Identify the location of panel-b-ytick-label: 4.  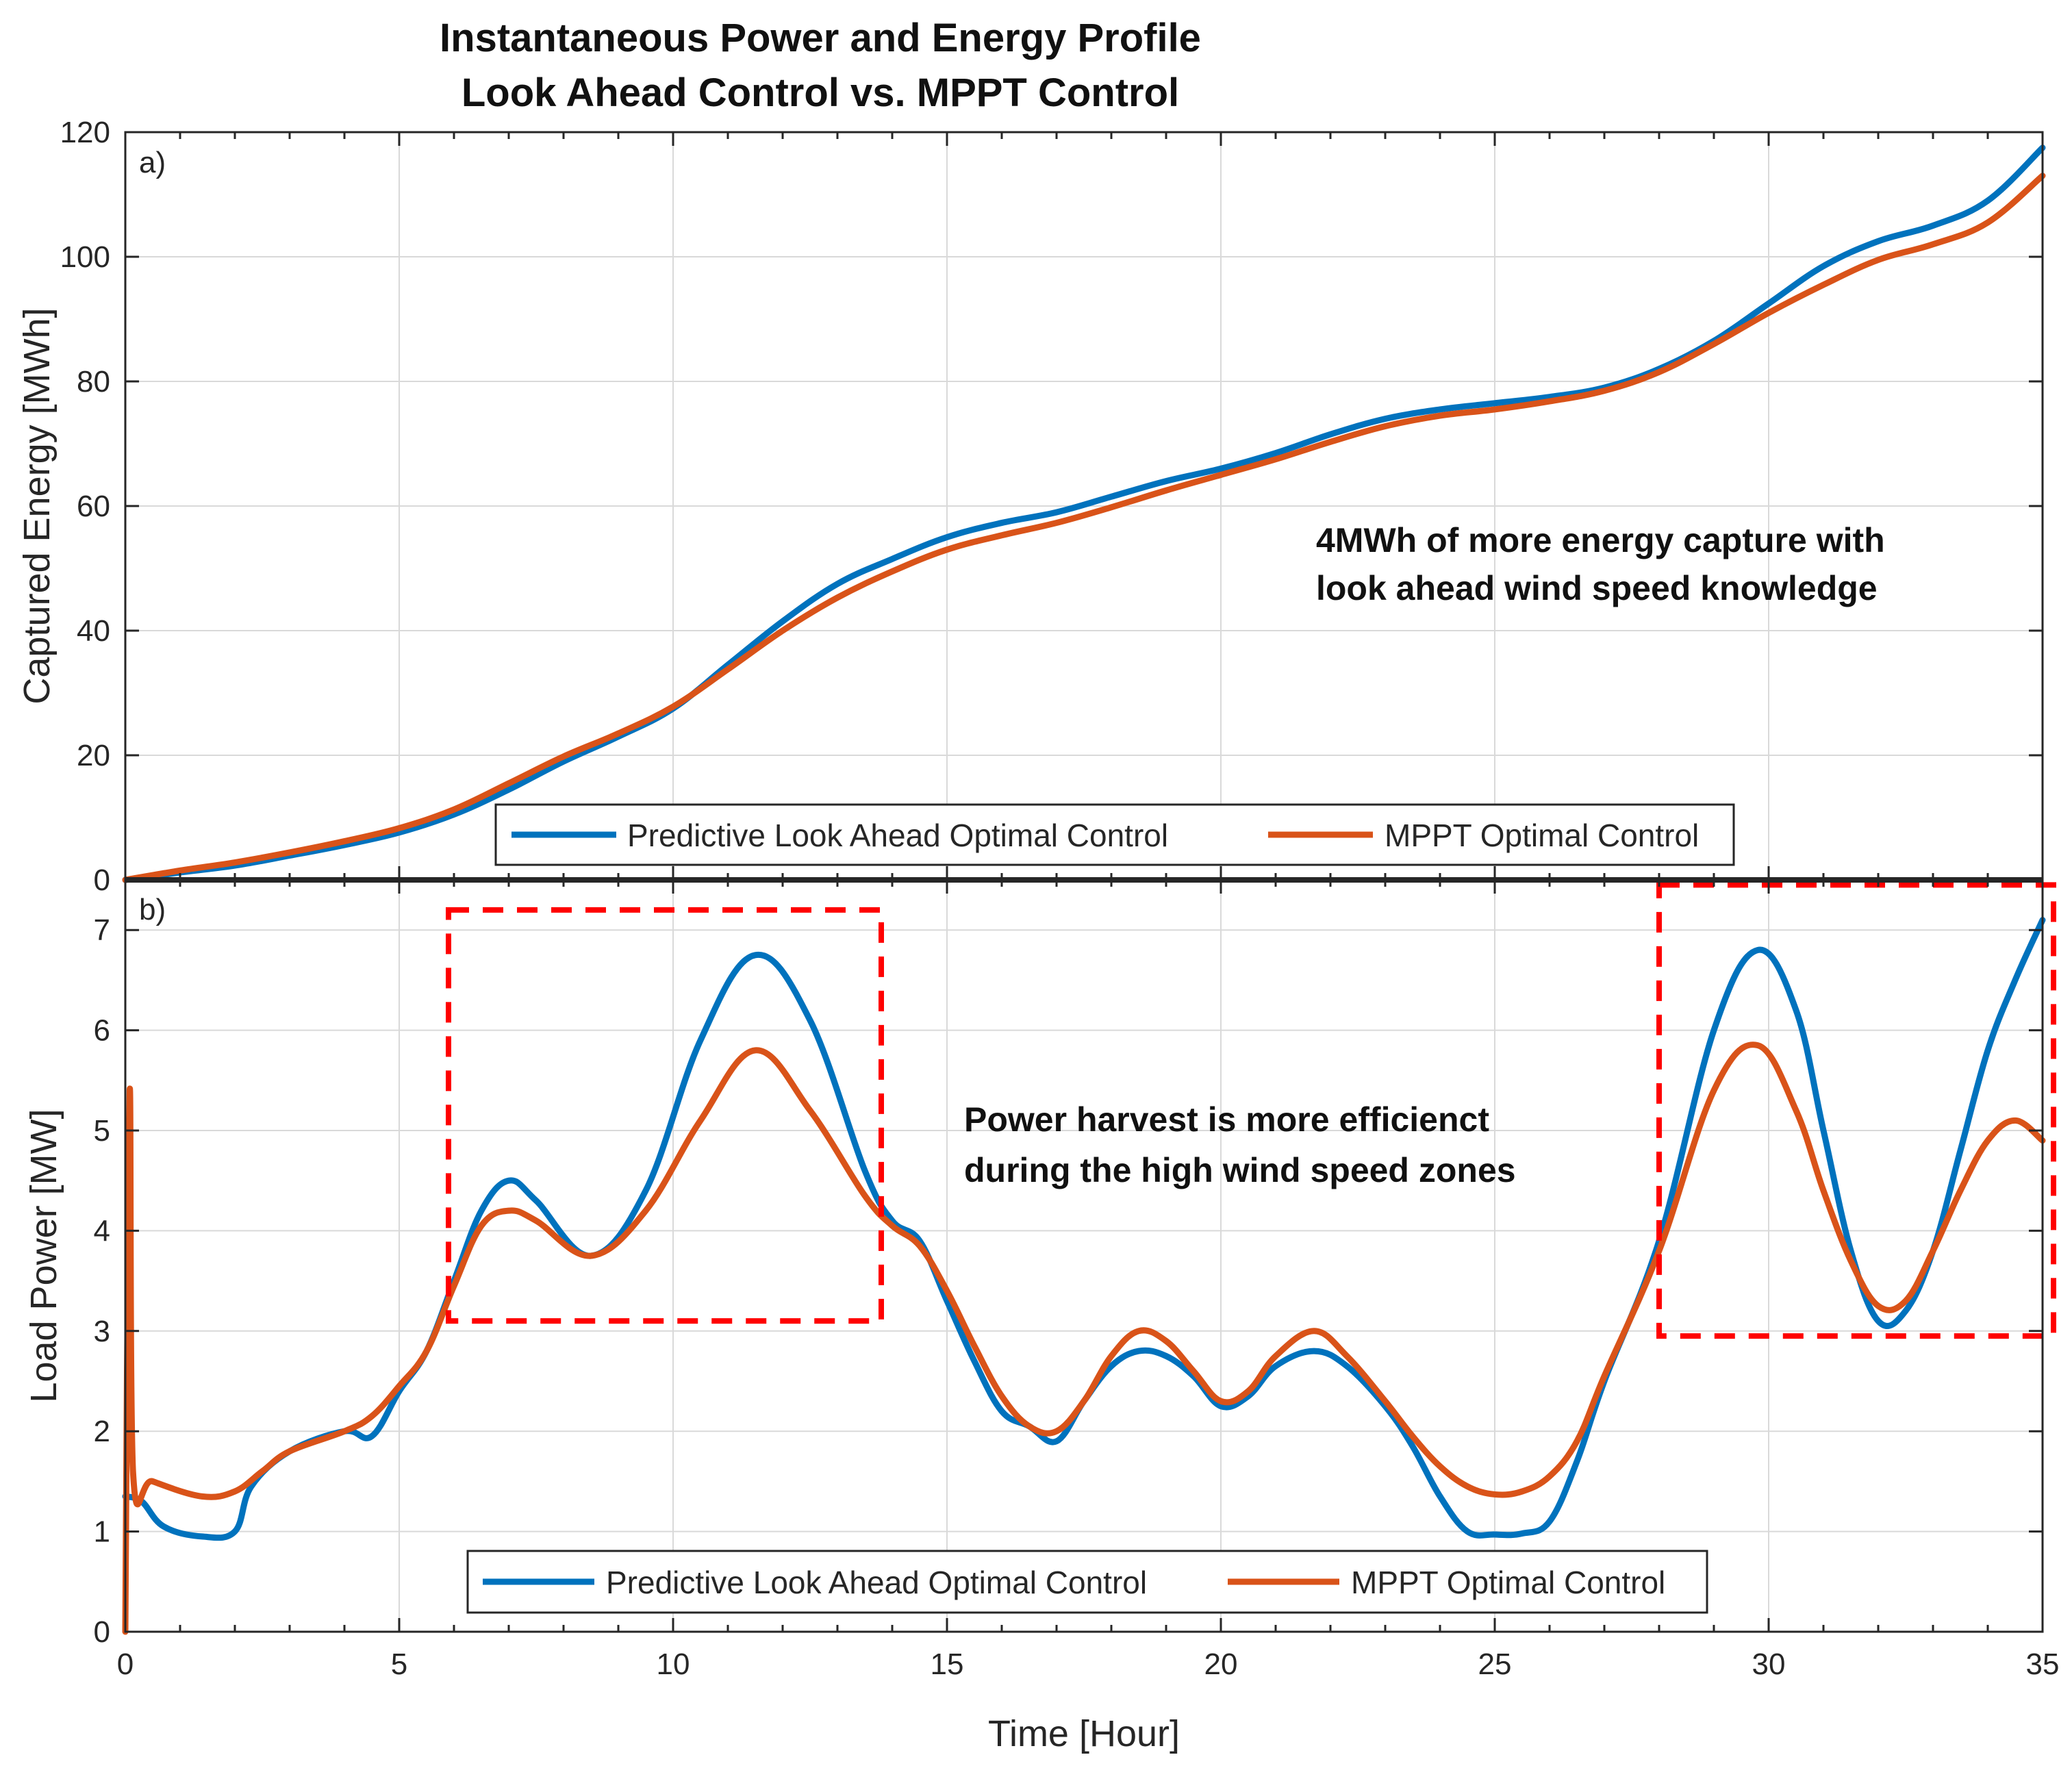
(102, 1231).